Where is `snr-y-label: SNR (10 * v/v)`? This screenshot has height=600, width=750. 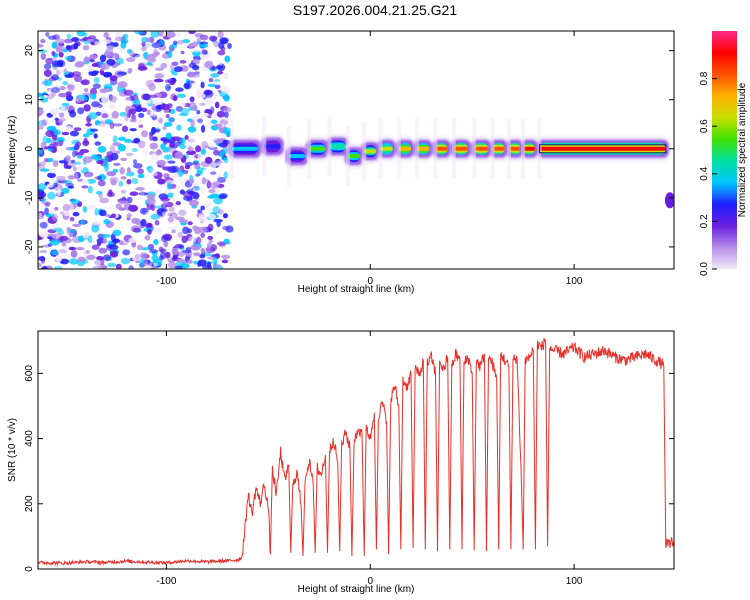
snr-y-label: SNR (10 * v/v) is located at coordinates (12, 450).